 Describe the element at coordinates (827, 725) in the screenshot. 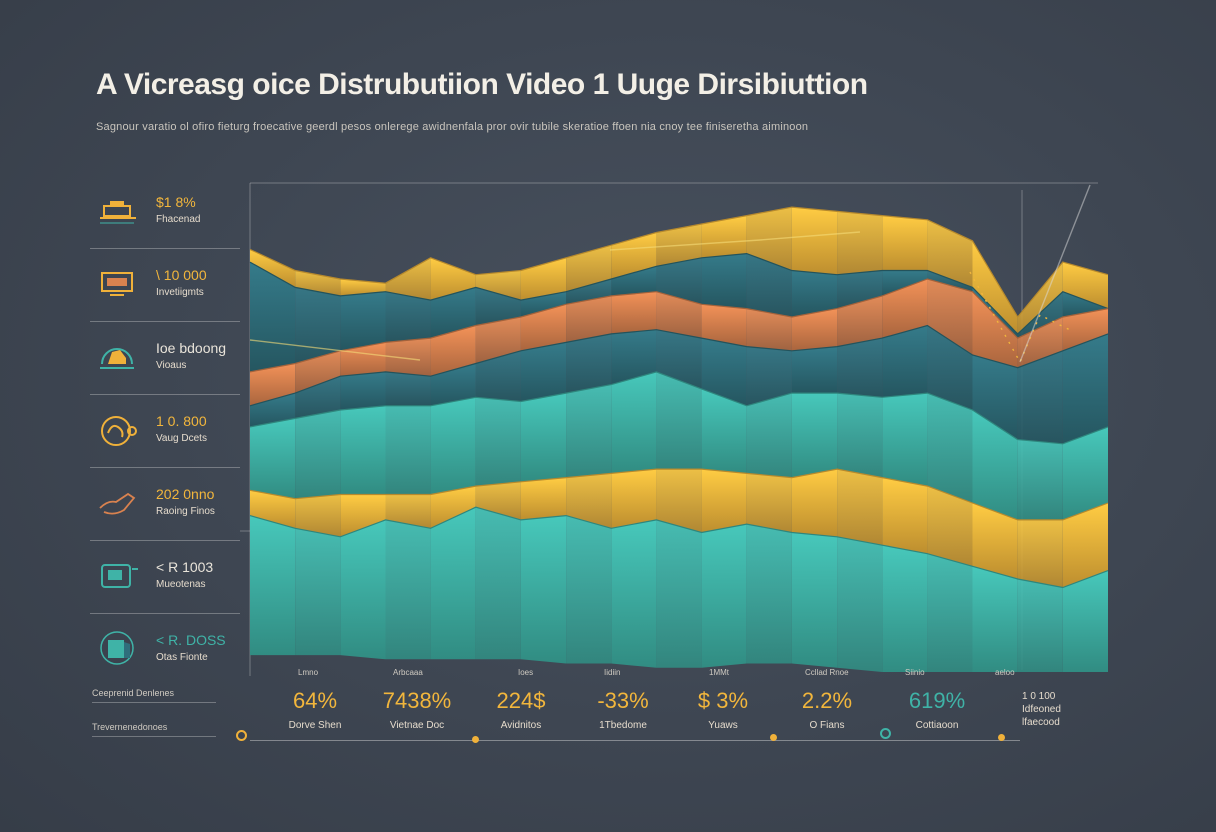

I see `stat-label: O Fians` at that location.